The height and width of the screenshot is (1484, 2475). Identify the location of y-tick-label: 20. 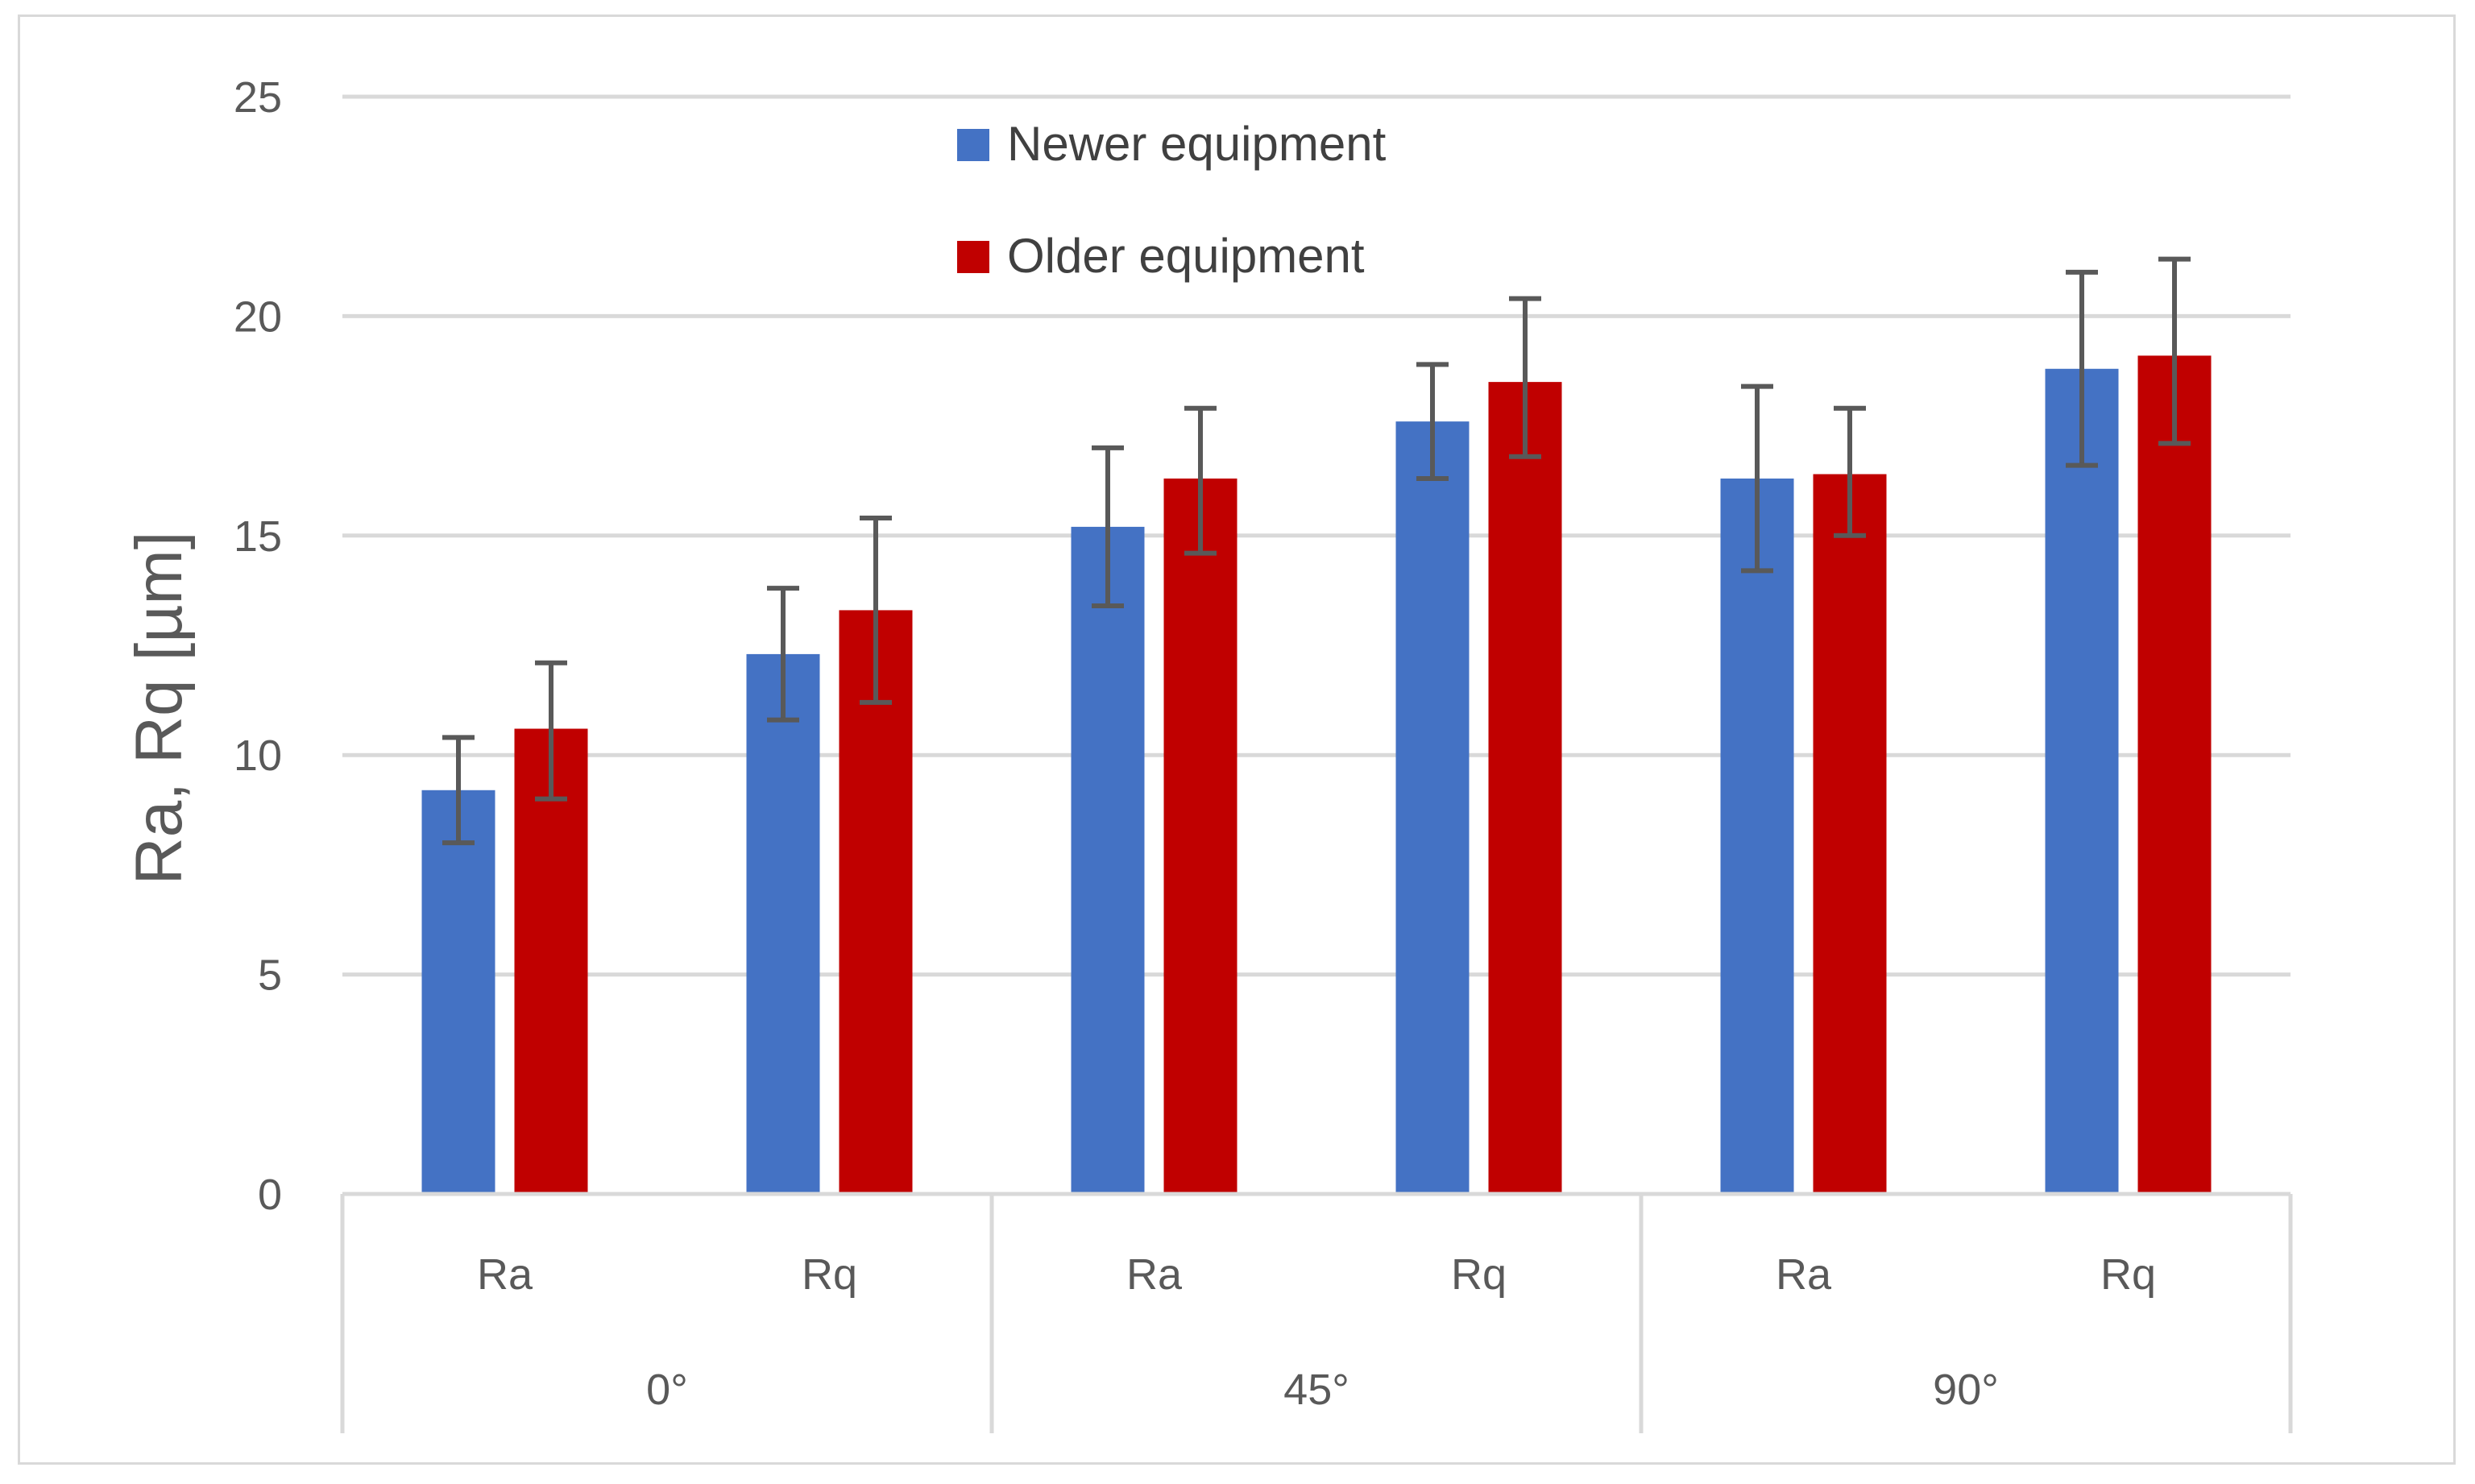
(258, 316).